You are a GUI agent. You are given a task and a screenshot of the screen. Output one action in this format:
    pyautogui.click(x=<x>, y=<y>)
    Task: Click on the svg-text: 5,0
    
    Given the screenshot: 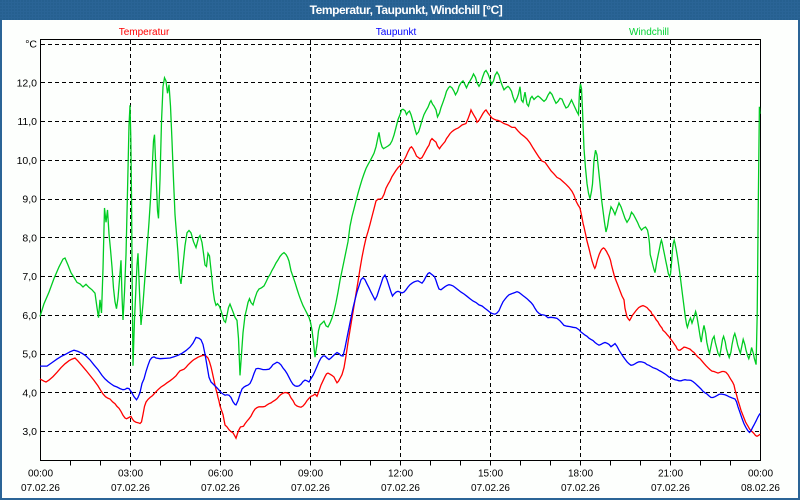 What is the action you would take?
    pyautogui.click(x=29, y=355)
    